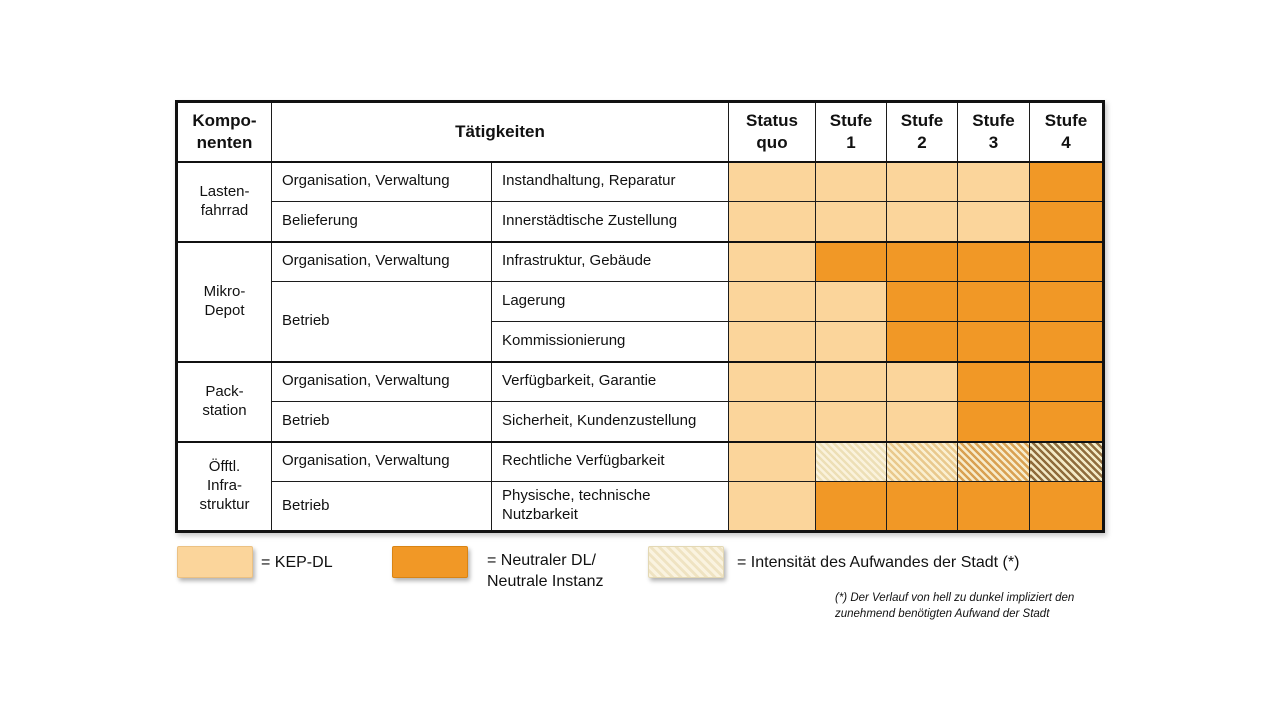 The width and height of the screenshot is (1280, 720). What do you see at coordinates (610, 381) in the screenshot?
I see `activity-cell: Verfügbarkeit, Garantie` at bounding box center [610, 381].